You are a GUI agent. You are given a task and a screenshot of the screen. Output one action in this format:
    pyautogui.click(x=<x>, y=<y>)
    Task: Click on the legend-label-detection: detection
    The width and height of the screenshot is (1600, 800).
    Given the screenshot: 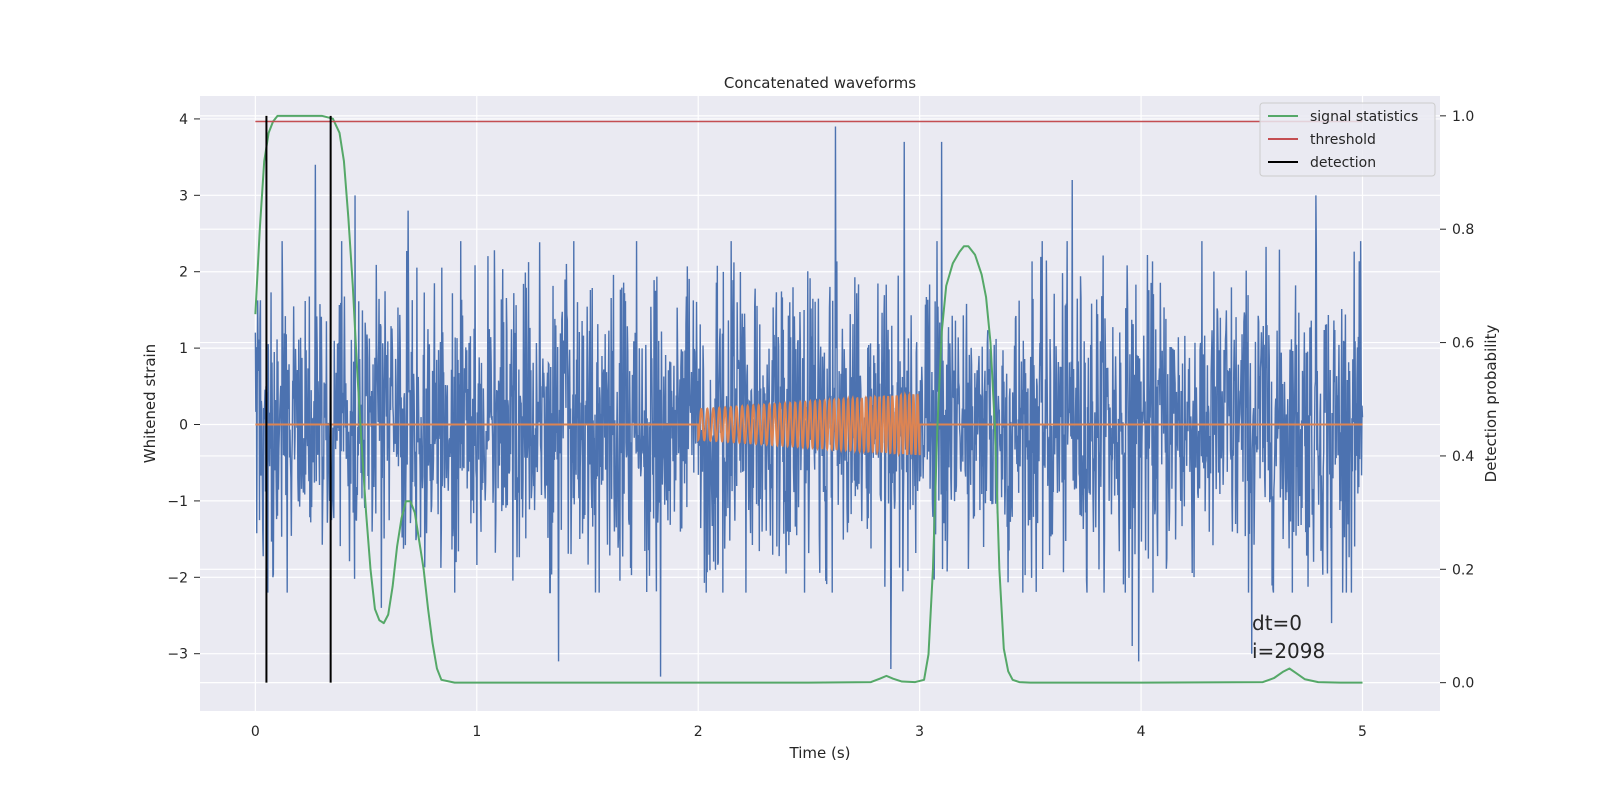 What is the action you would take?
    pyautogui.click(x=1343, y=163)
    